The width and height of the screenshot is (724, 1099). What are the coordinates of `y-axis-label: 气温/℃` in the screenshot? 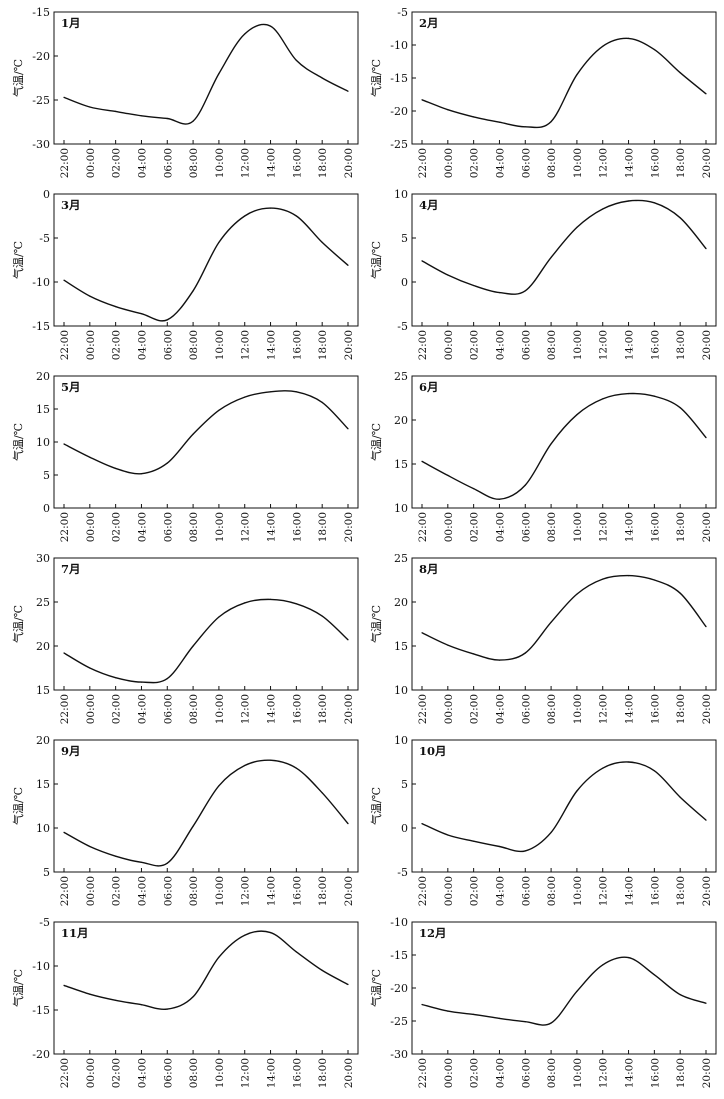 It's located at (18, 442).